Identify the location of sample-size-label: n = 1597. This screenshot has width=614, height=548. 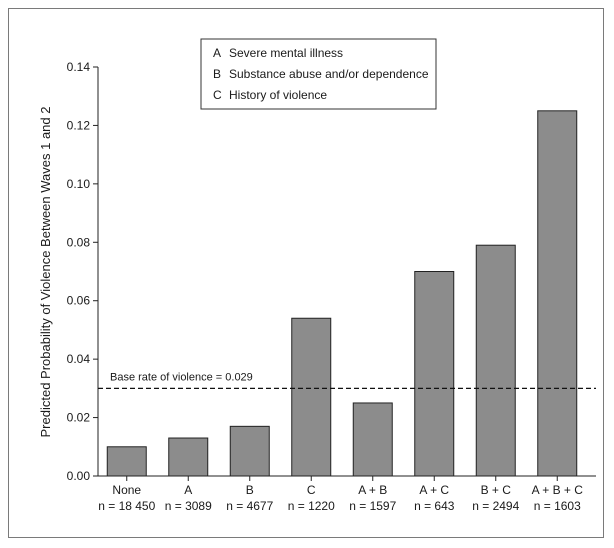
(372, 506).